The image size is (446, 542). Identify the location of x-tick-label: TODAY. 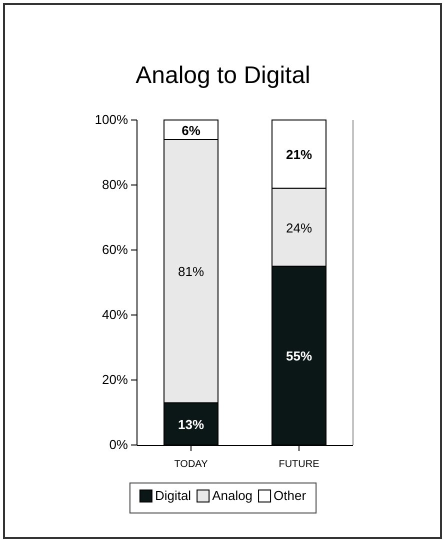
(191, 464).